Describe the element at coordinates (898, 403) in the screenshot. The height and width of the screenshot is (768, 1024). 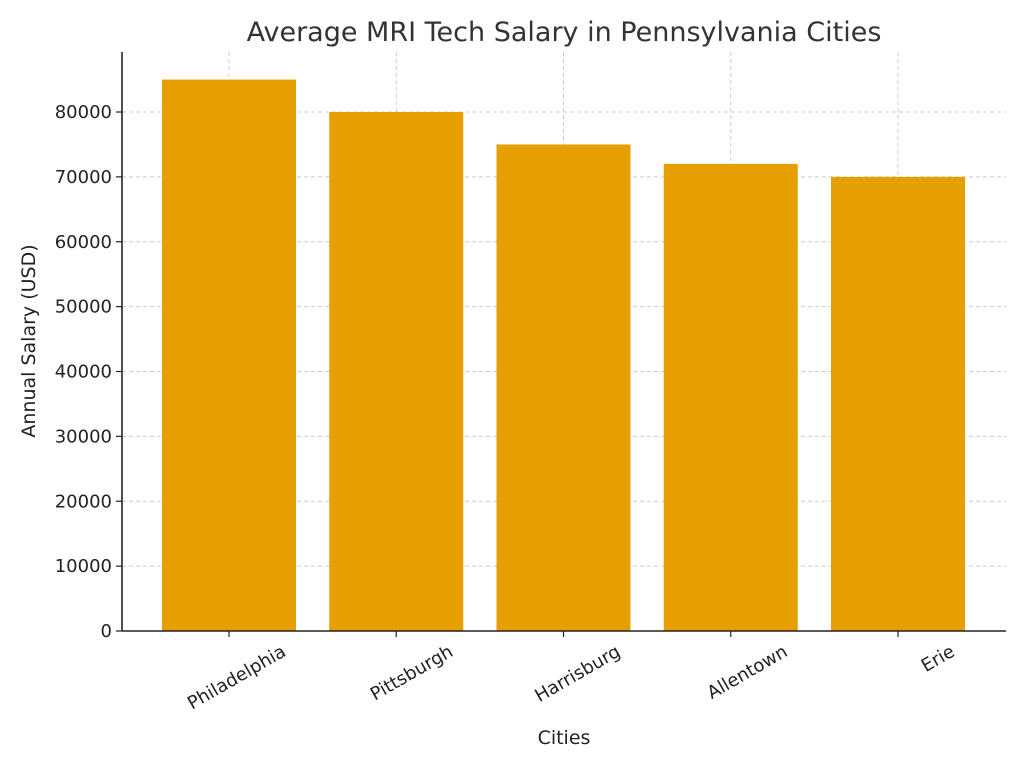
I see `bar-erie` at that location.